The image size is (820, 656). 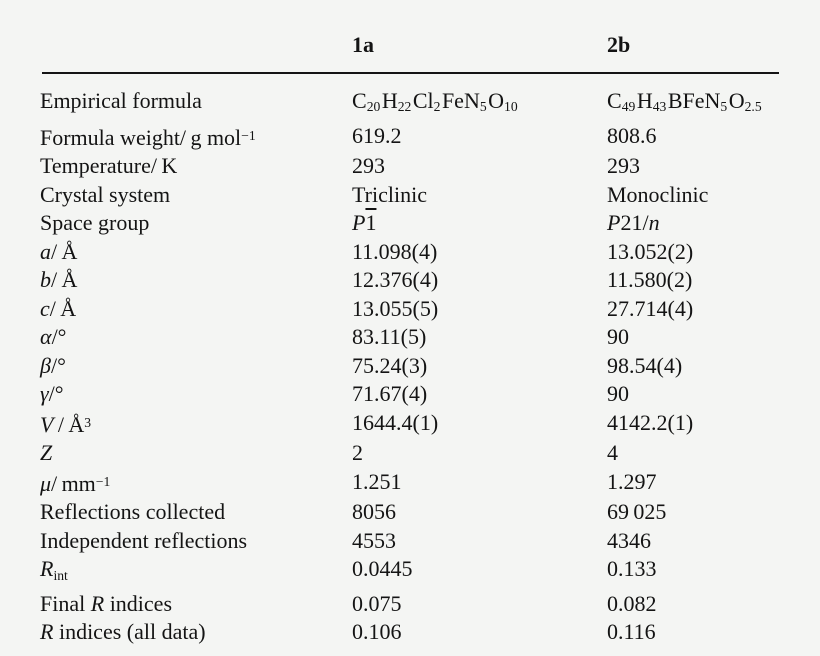 I want to click on value-2b: 293, so click(x=623, y=166).